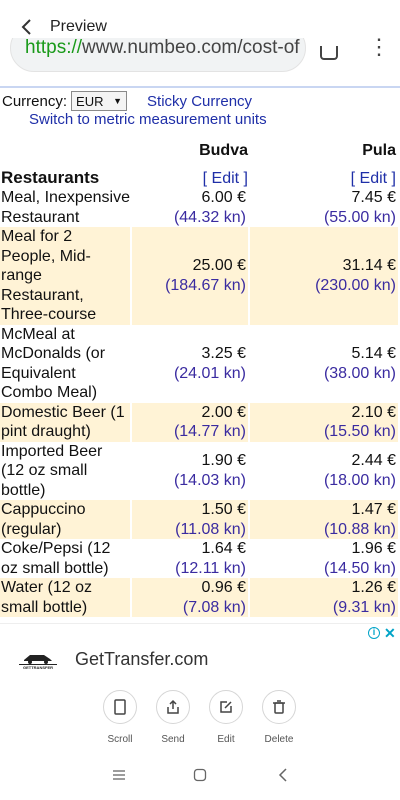 The image size is (400, 800). I want to click on item-name: Meal, Inexpensive Restaurant, so click(66, 207).